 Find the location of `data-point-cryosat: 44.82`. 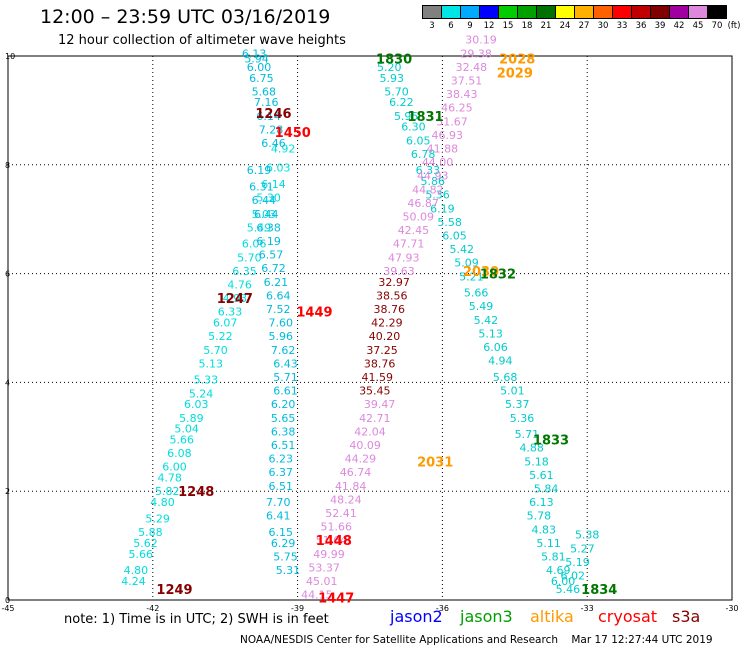

data-point-cryosat: 44.82 is located at coordinates (428, 189).